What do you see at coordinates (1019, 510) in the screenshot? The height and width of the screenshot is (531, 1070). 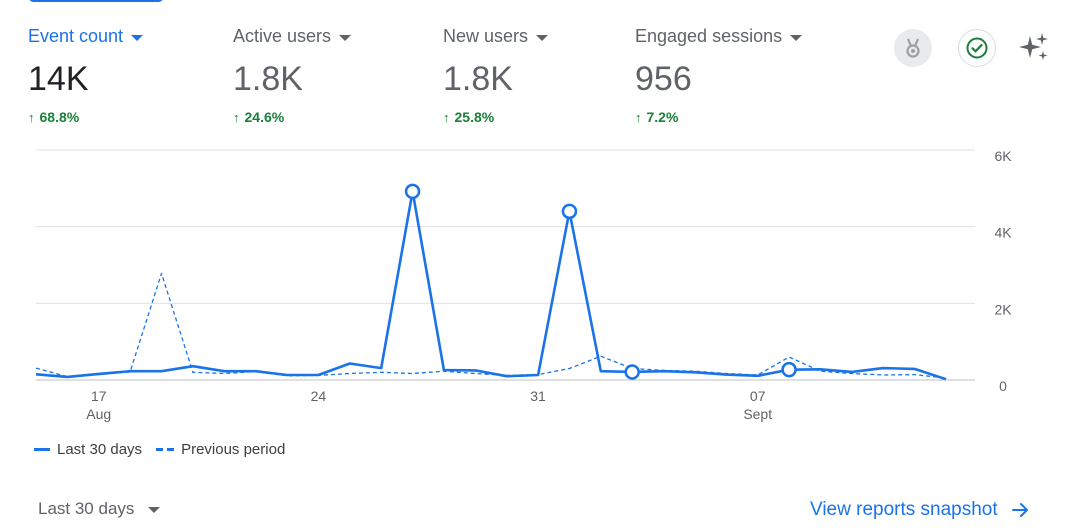 I see `arrow-right-icon` at bounding box center [1019, 510].